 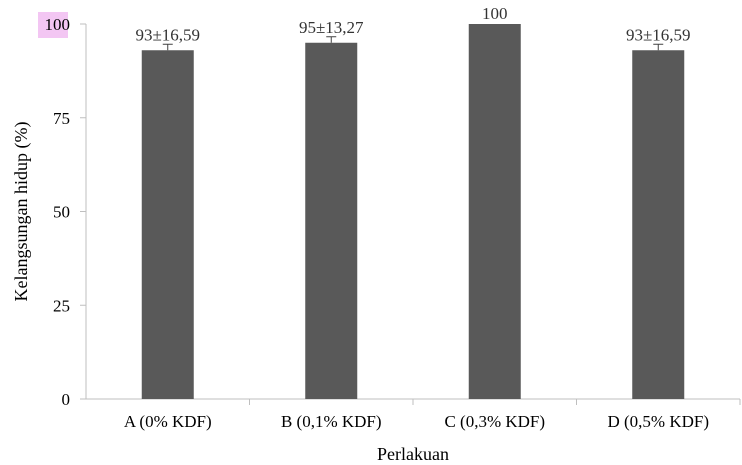 What do you see at coordinates (61, 305) in the screenshot?
I see `y-tick-label: 25` at bounding box center [61, 305].